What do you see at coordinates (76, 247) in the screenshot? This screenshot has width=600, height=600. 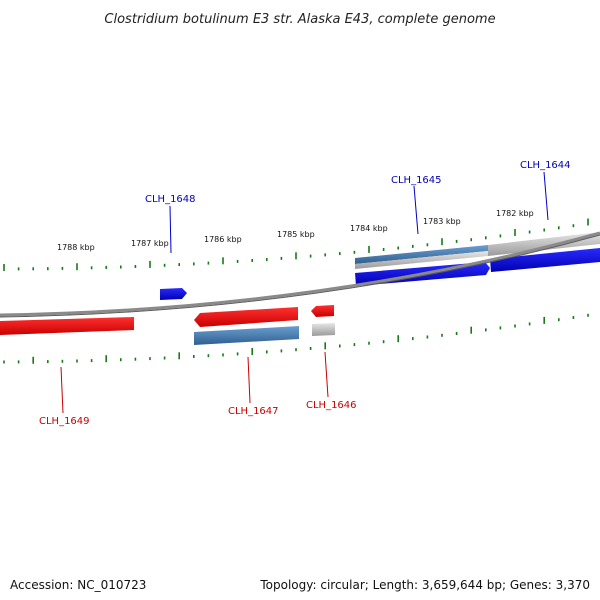 I see `tick-label-1788: 1788 kbp` at bounding box center [76, 247].